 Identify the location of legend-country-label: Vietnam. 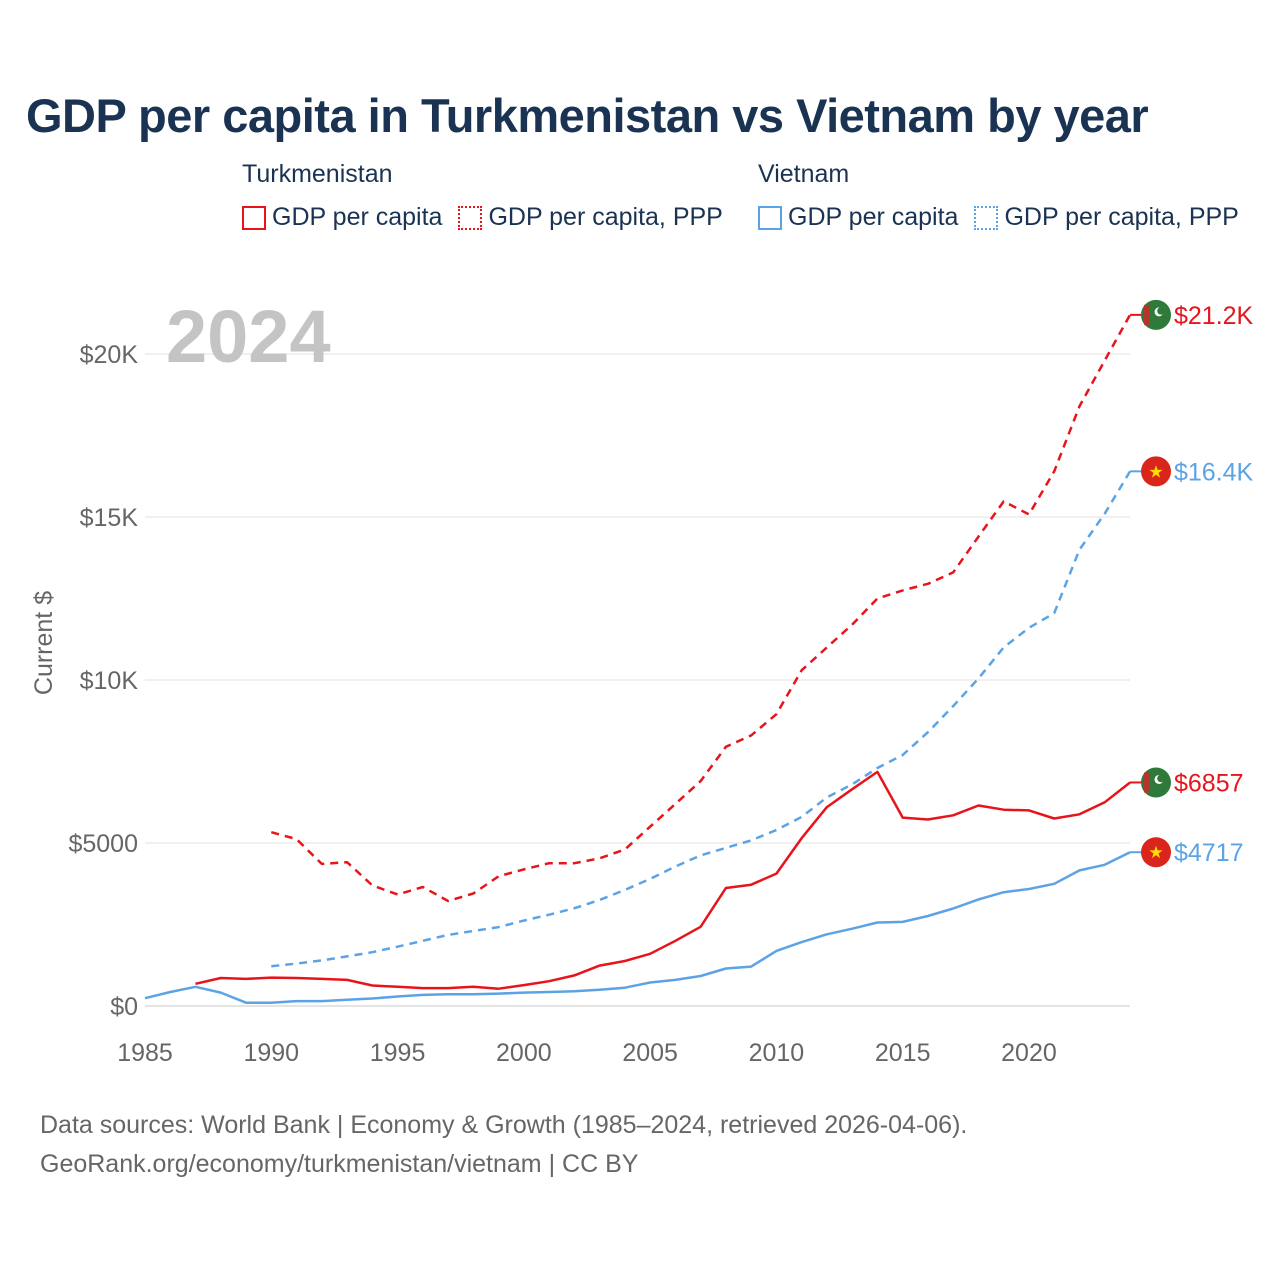
(804, 174).